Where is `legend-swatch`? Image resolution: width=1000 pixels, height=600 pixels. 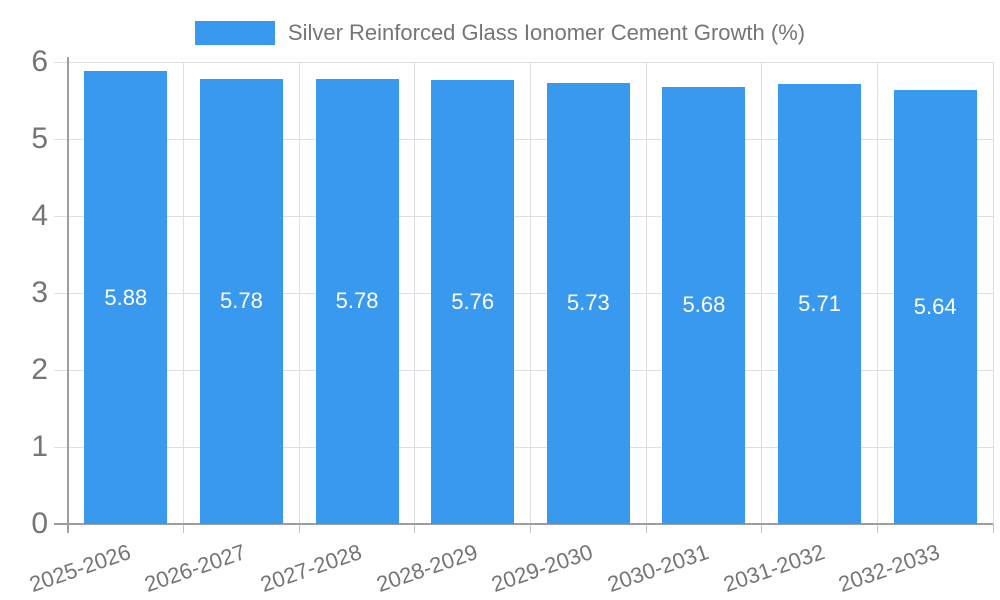
legend-swatch is located at coordinates (234, 33).